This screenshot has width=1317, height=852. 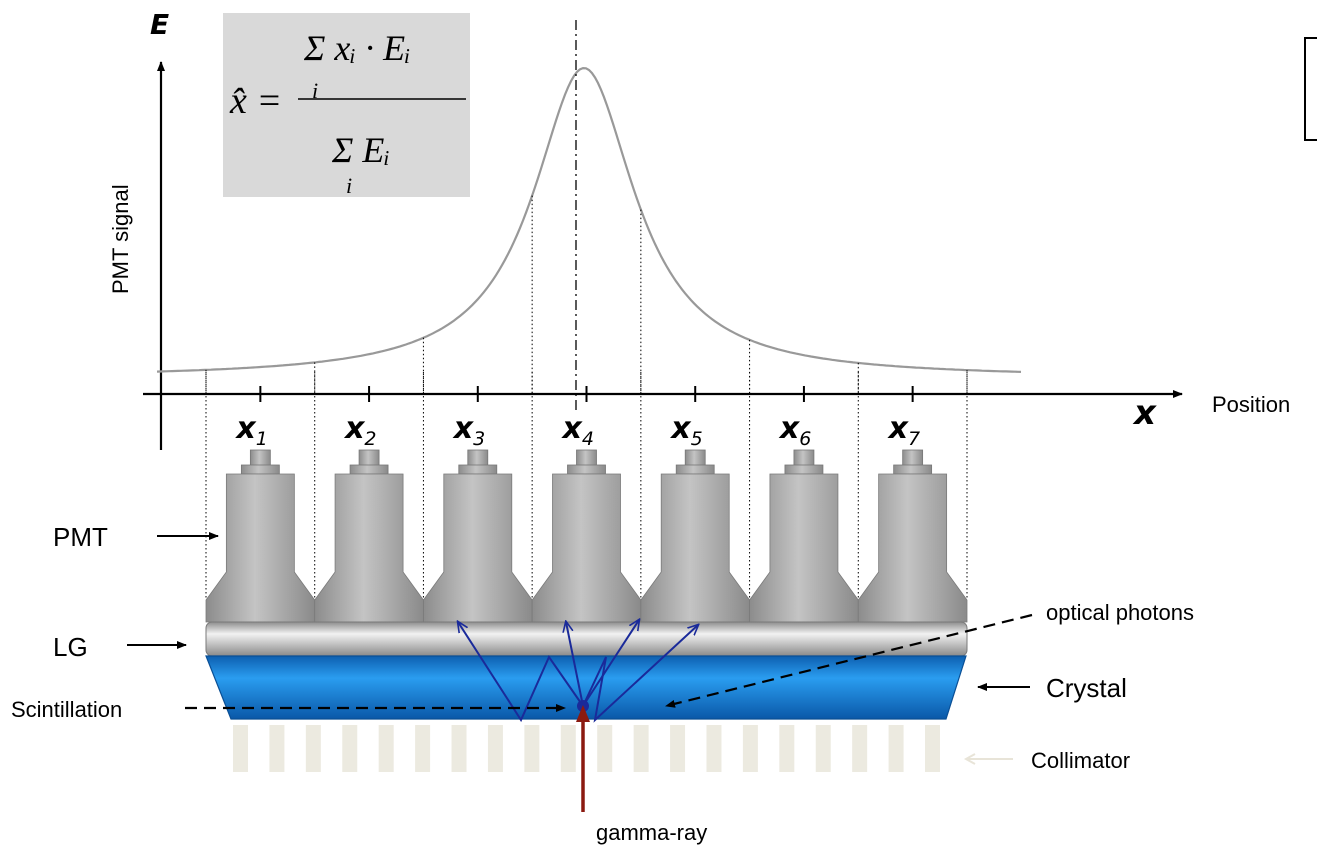 I want to click on x-axis-symbol: x, so click(x=1144, y=413).